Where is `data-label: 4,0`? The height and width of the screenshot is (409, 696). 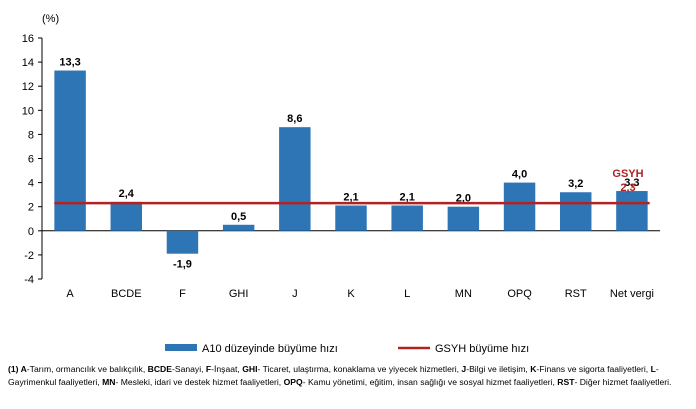 data-label: 4,0 is located at coordinates (519, 175).